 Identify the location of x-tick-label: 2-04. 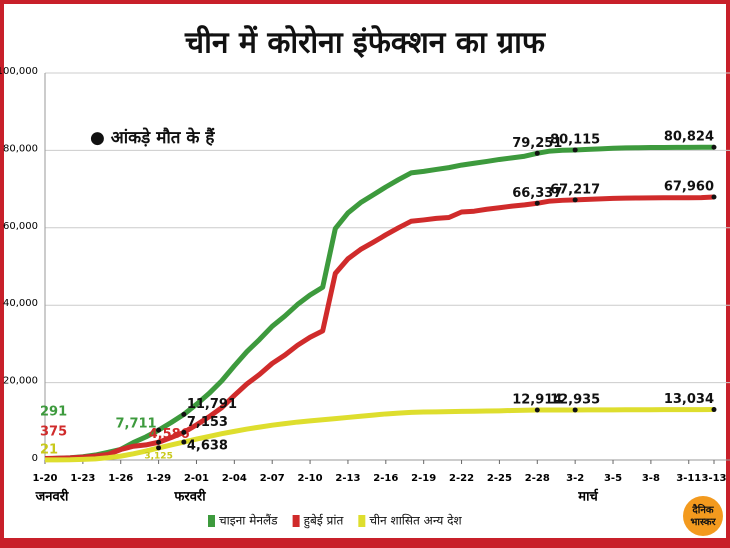
(234, 478).